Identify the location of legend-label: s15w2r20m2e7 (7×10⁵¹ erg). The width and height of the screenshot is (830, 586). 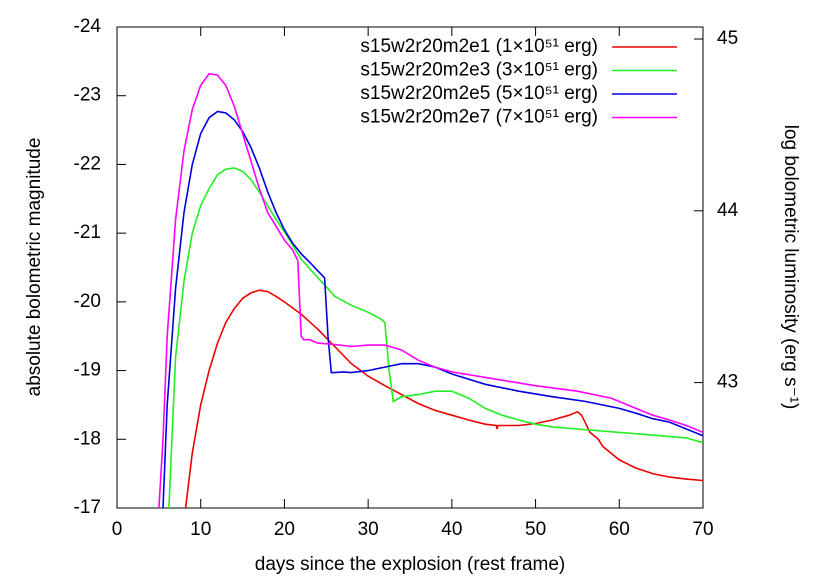
(479, 117).